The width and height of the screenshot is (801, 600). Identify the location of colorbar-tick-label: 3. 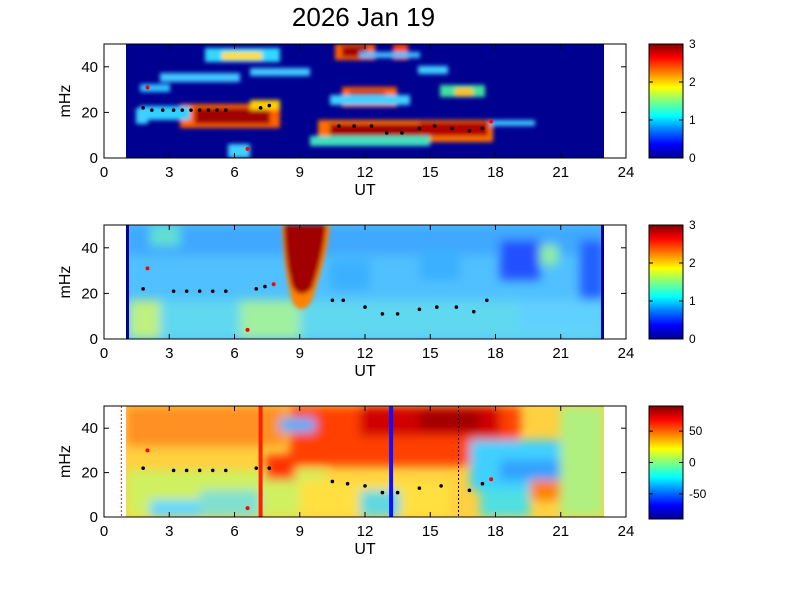
(692, 44).